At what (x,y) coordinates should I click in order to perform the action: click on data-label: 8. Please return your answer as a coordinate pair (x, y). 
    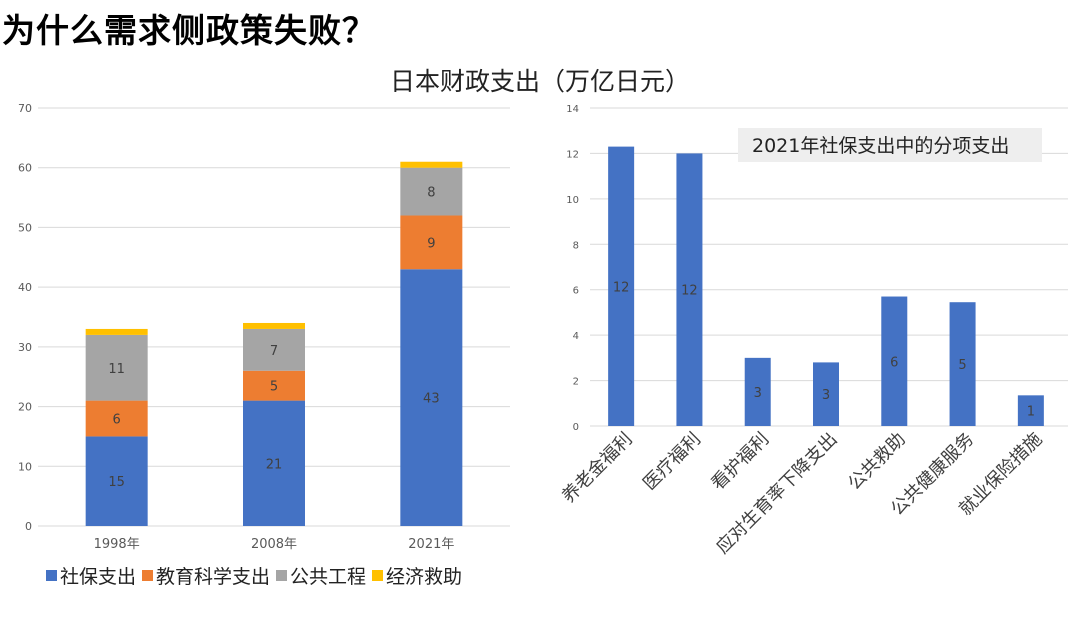
    Looking at the image, I should click on (431, 193).